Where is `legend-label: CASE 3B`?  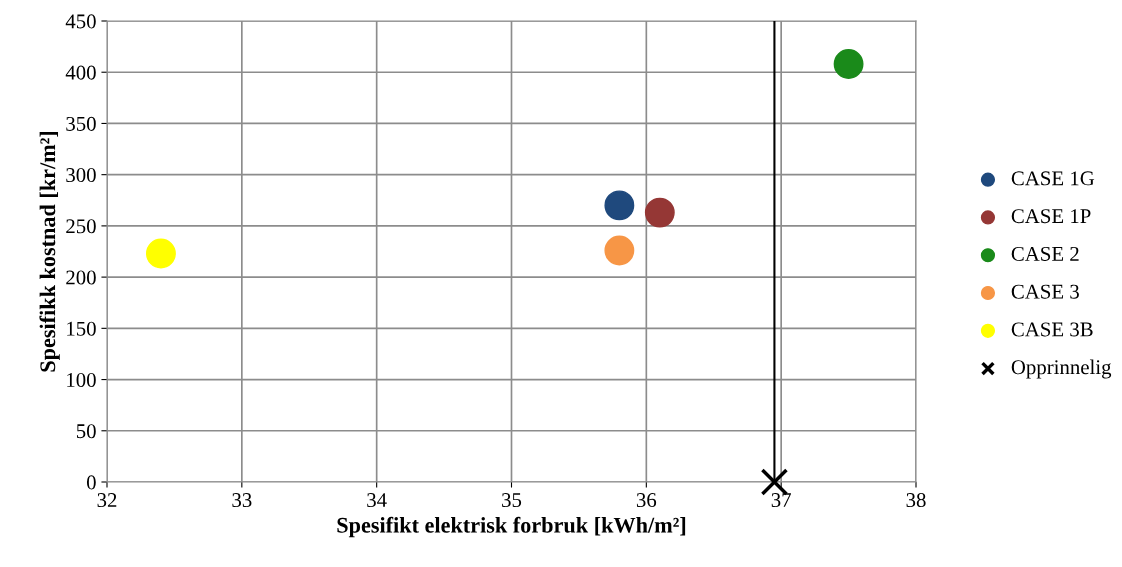
legend-label: CASE 3B is located at coordinates (1052, 329).